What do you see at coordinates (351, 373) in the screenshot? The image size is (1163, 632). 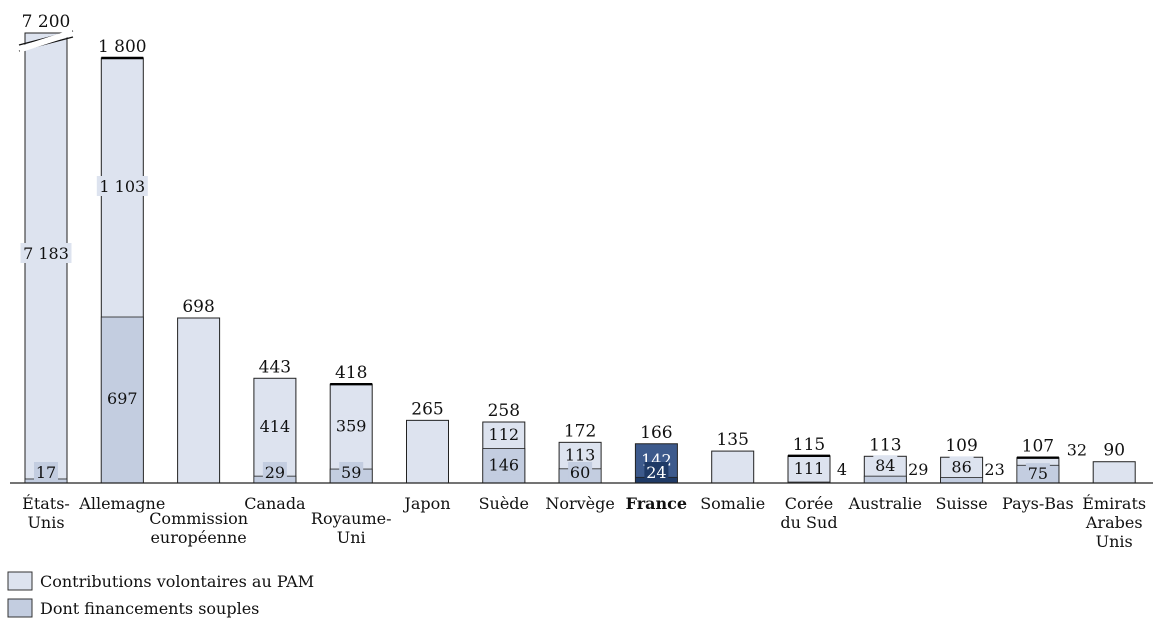 I see `bar-4-total-label: 418` at bounding box center [351, 373].